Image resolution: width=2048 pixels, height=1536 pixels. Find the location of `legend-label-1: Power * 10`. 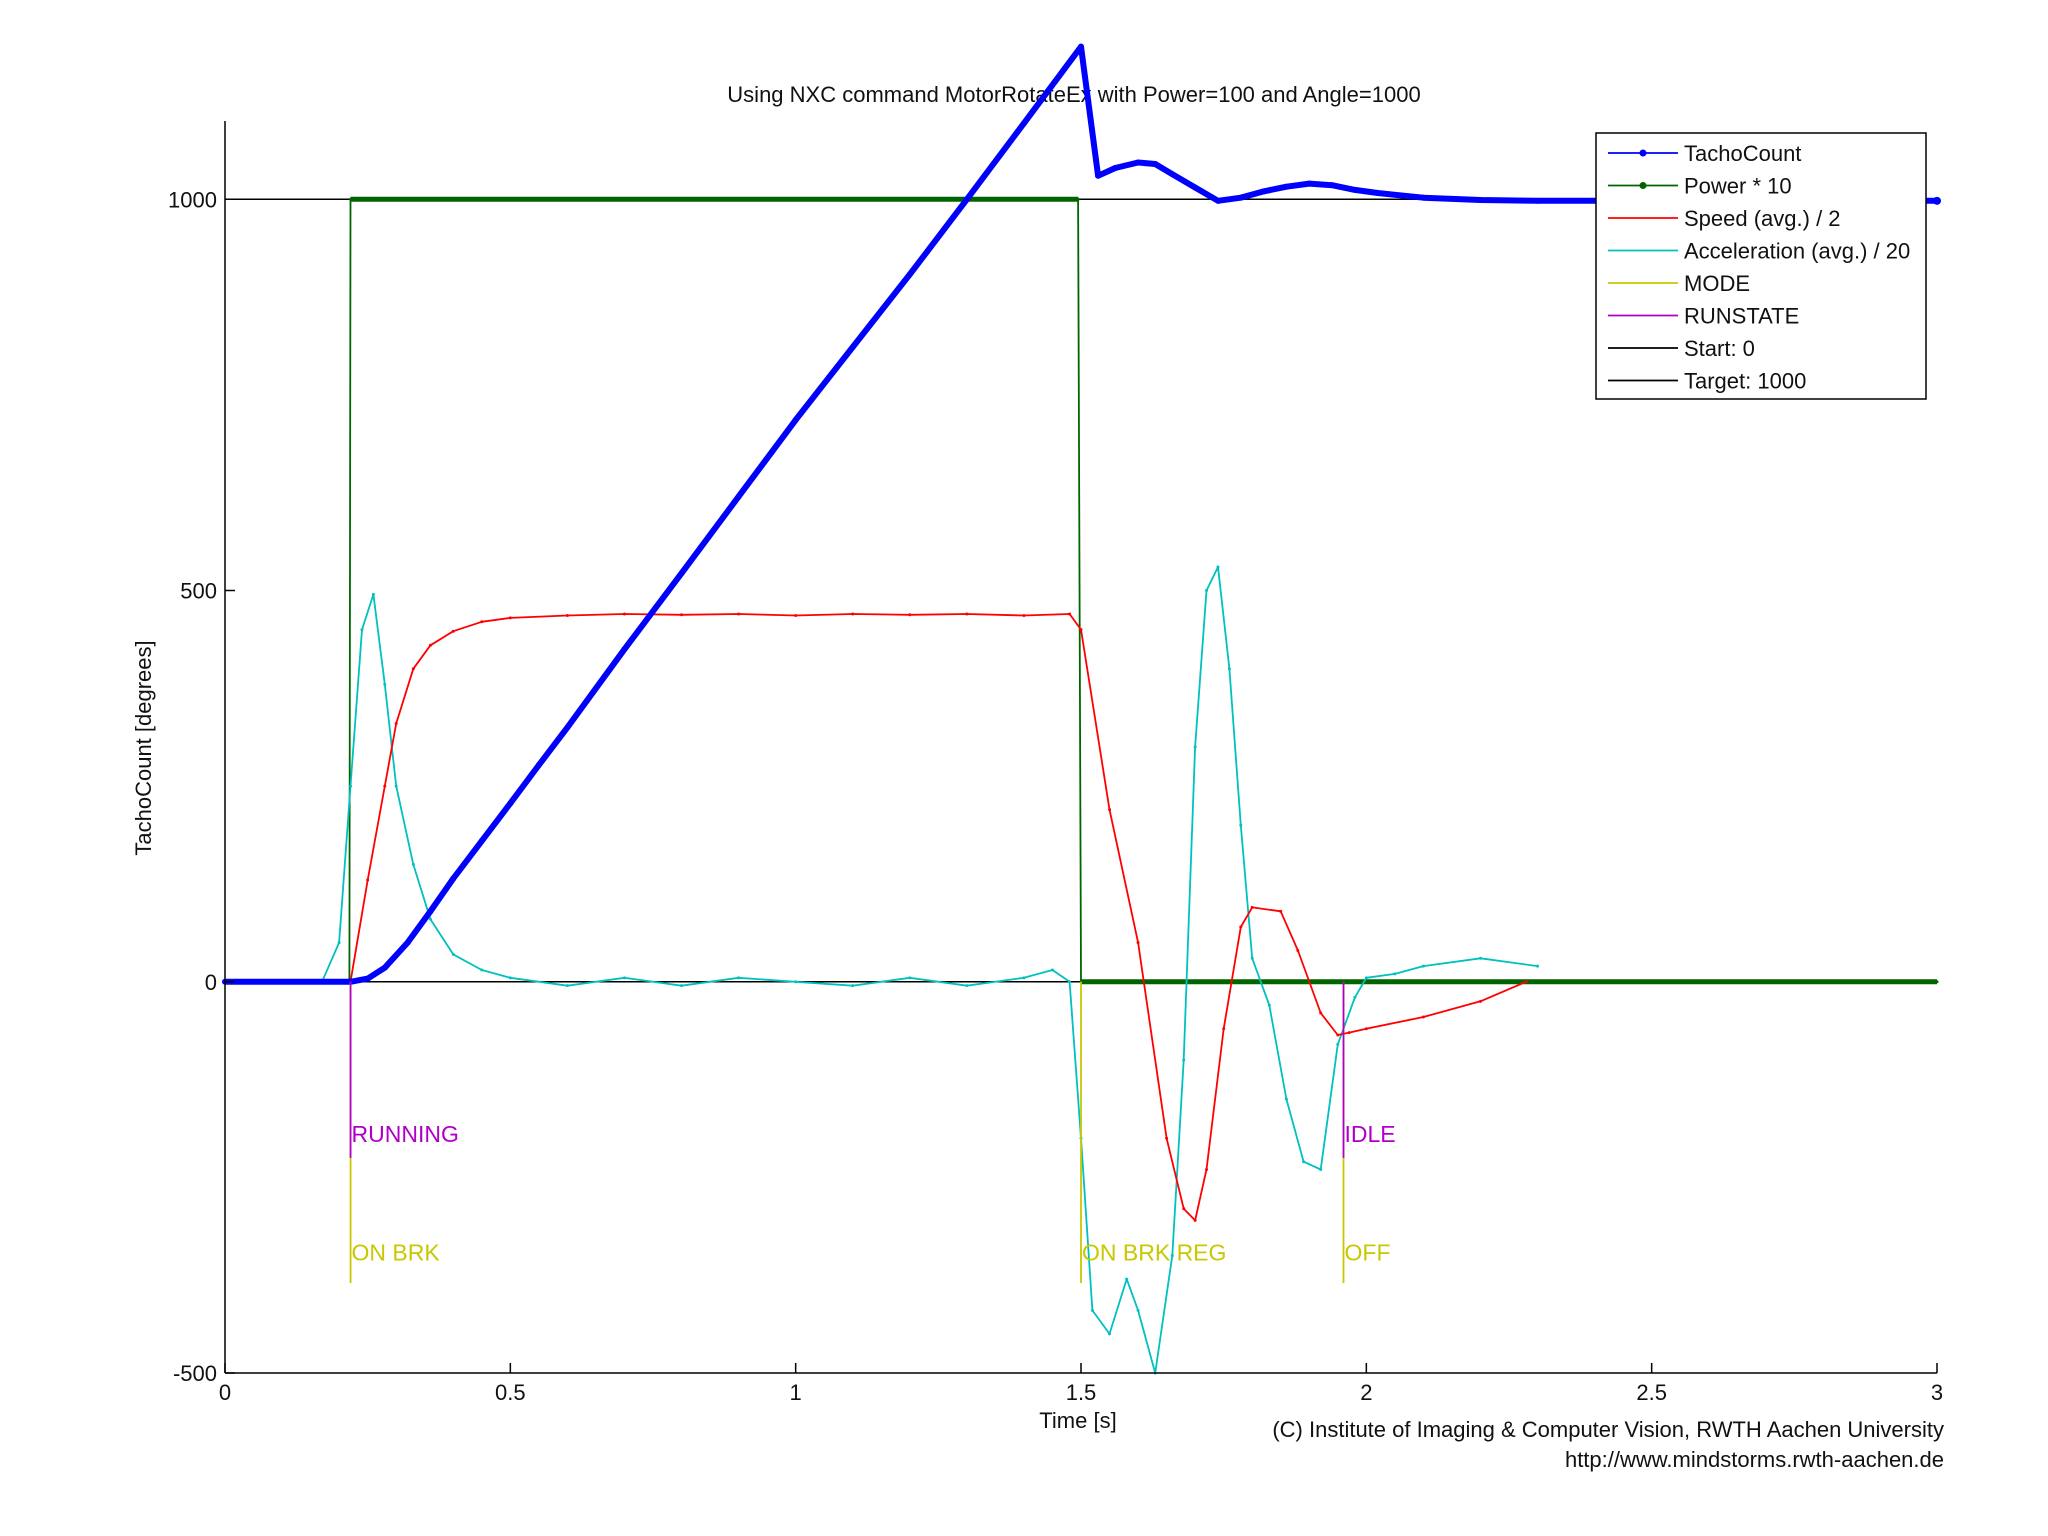

legend-label-1: Power * 10 is located at coordinates (1738, 186).